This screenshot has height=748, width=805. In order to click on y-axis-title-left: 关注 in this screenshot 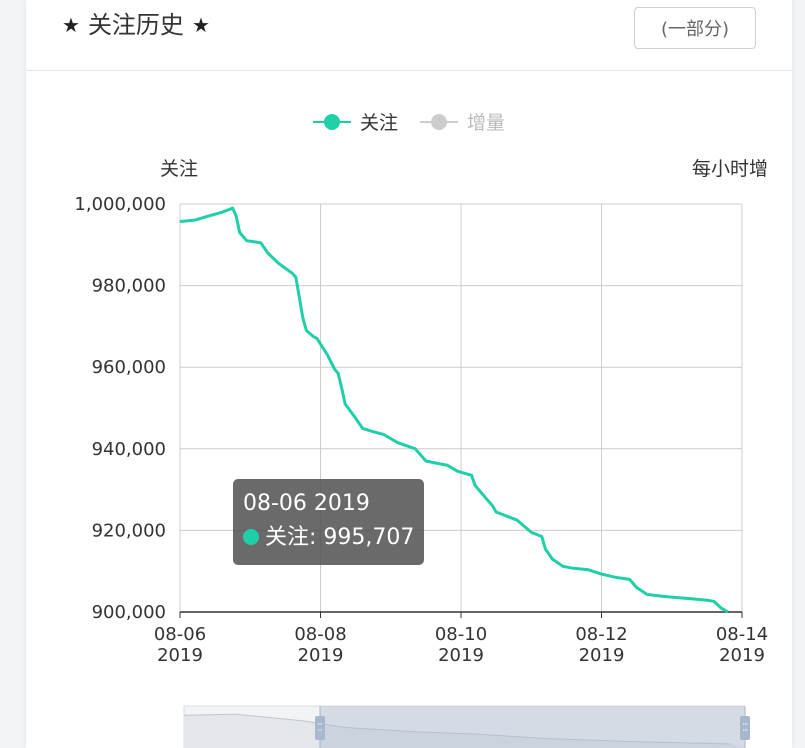, I will do `click(179, 169)`.